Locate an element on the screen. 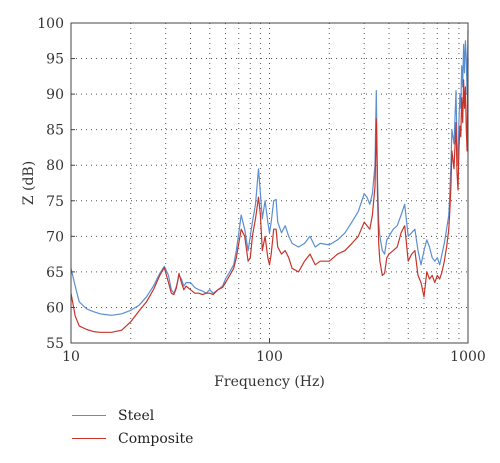 The width and height of the screenshot is (500, 463). y-tick-label: 90 is located at coordinates (55, 95).